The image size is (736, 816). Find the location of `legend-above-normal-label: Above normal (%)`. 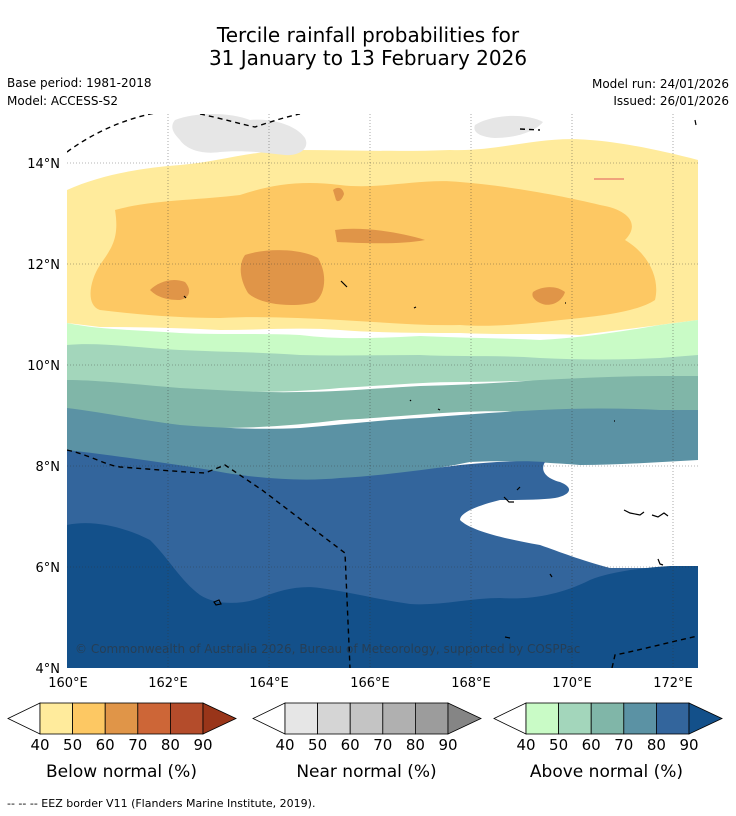

legend-above-normal-label: Above normal (%) is located at coordinates (606, 772).